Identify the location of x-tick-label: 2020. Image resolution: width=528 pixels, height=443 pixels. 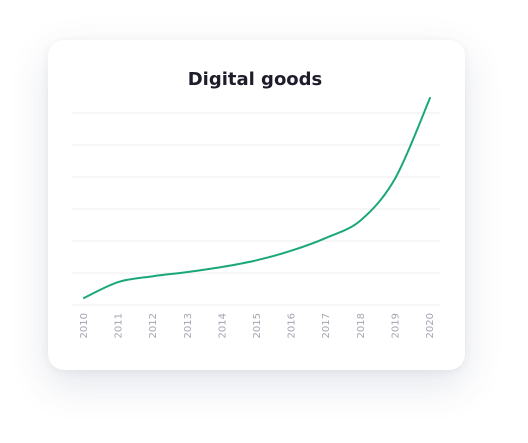
(430, 325).